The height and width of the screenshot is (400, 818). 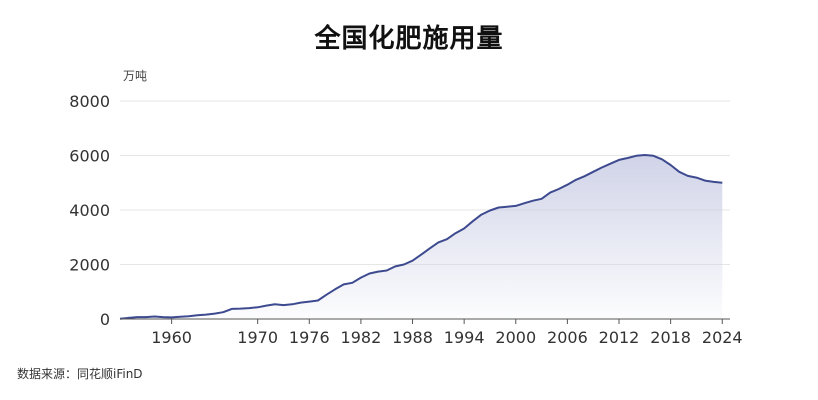 I want to click on x-tick-label: 2018, so click(x=670, y=337).